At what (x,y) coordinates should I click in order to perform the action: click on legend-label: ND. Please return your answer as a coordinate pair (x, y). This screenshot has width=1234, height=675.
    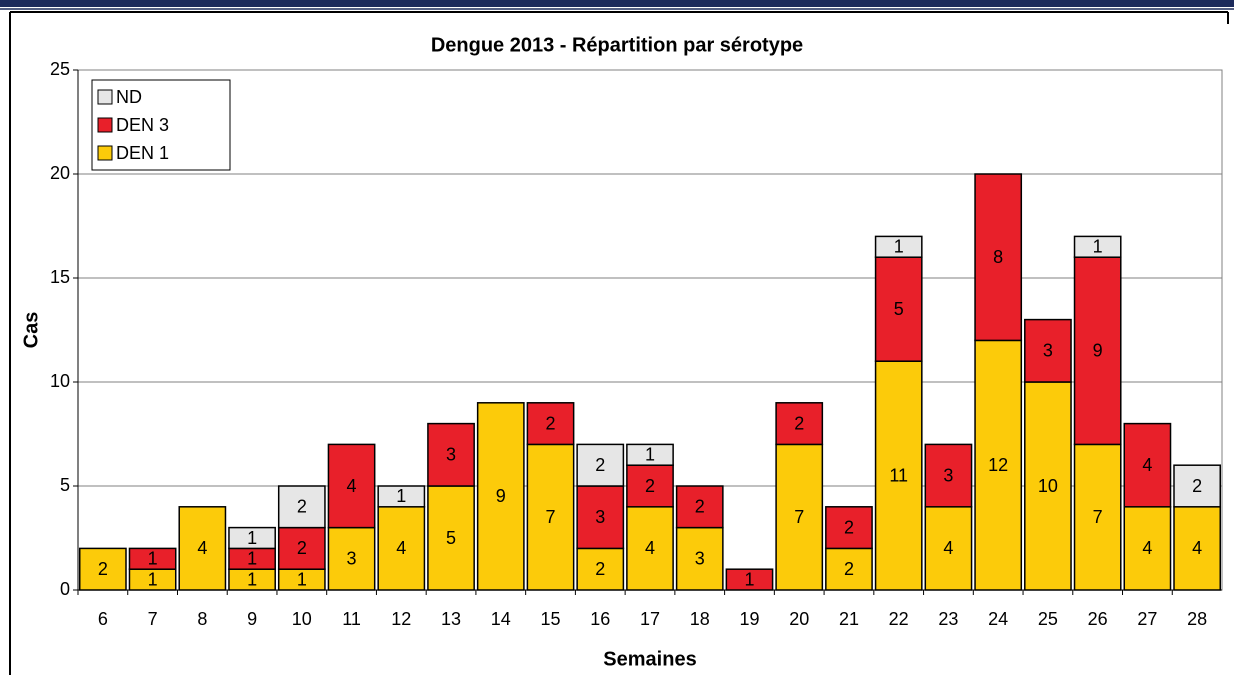
    Looking at the image, I should click on (129, 97).